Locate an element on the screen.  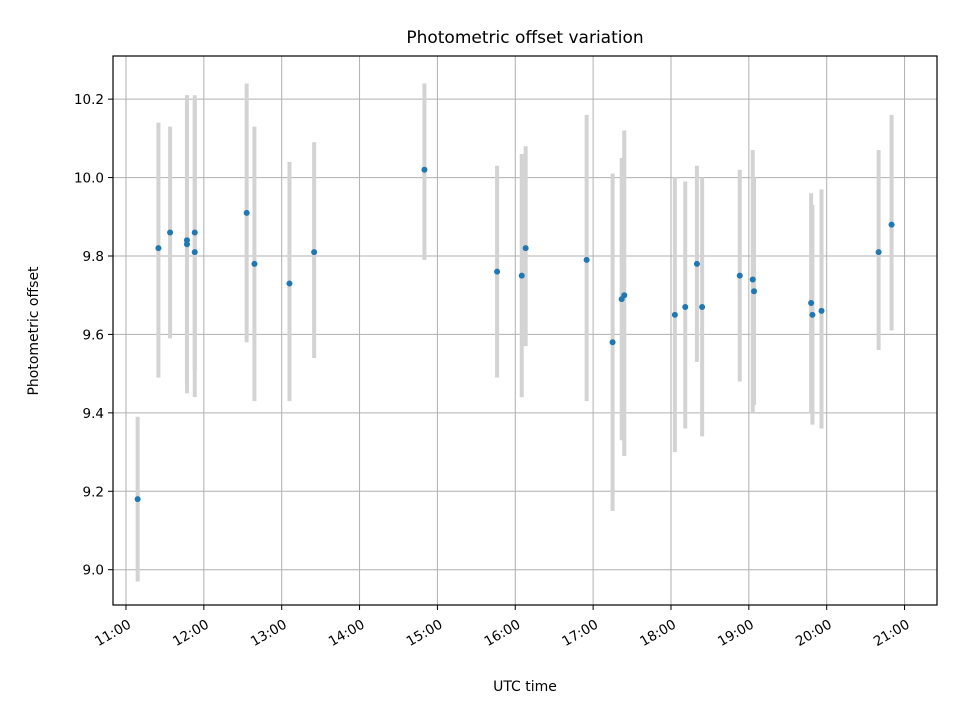
y-tick-label: 9.2 is located at coordinates (93, 492).